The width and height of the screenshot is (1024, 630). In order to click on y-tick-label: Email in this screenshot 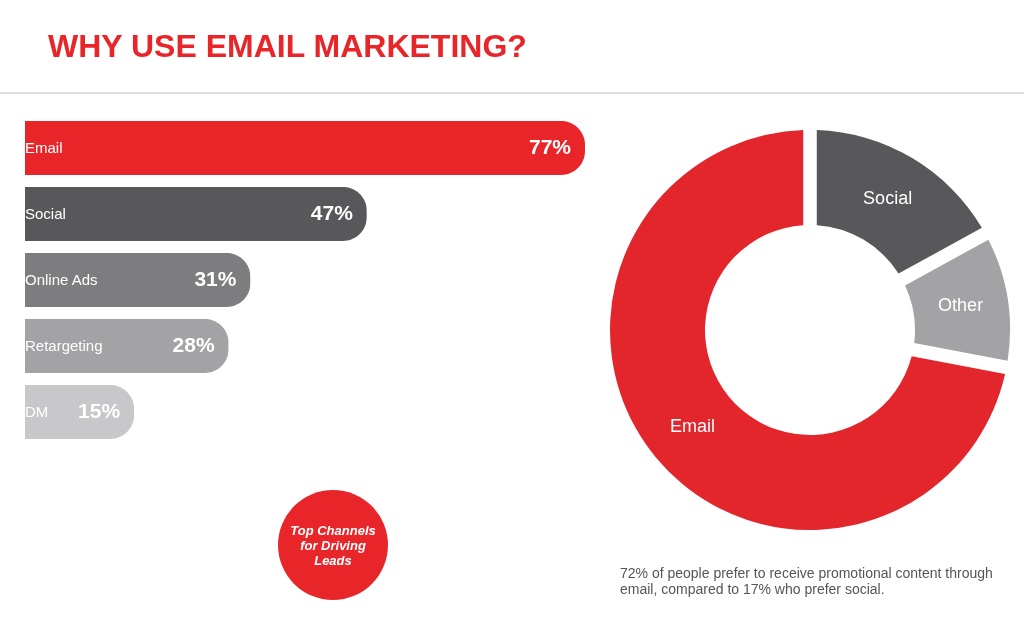, I will do `click(44, 147)`.